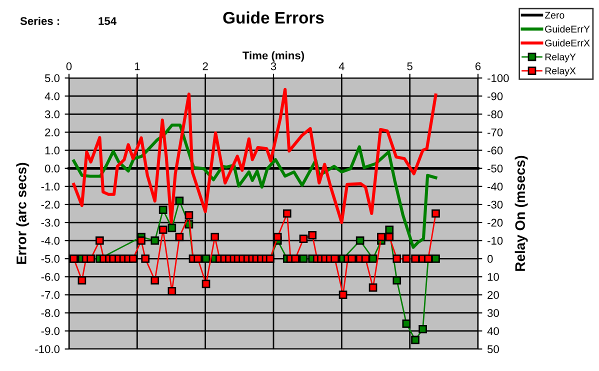  I want to click on y2-tick-label: 50, so click(493, 349).